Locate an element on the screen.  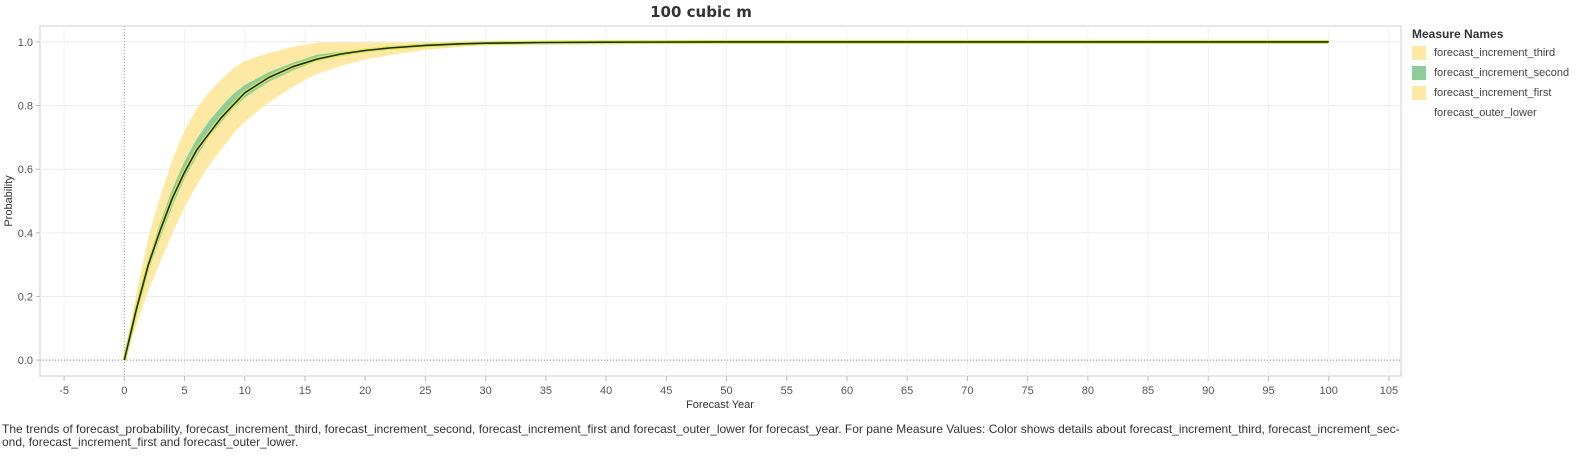
legend-label: forecast_increment_second is located at coordinates (1502, 73).